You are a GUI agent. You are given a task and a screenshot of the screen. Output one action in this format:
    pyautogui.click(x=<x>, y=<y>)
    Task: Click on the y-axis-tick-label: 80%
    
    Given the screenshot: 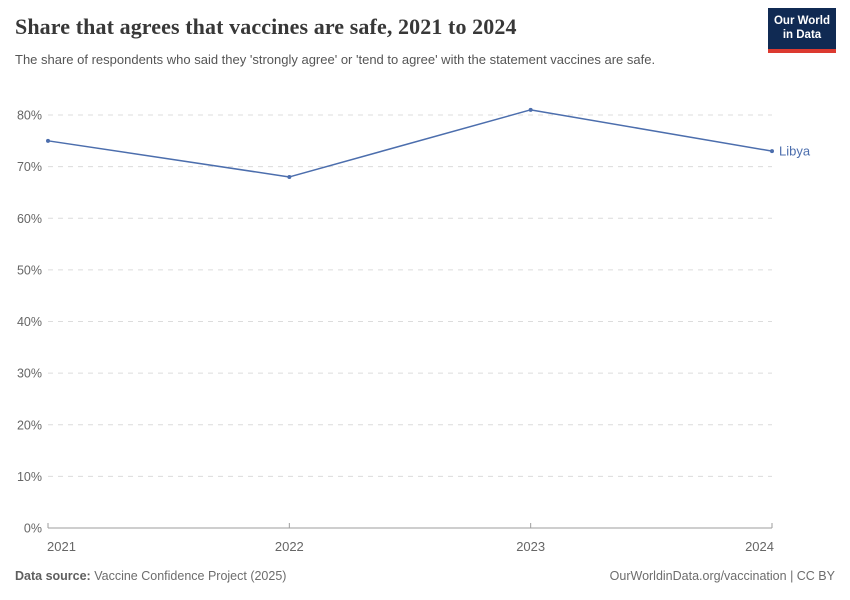 What is the action you would take?
    pyautogui.click(x=29, y=116)
    